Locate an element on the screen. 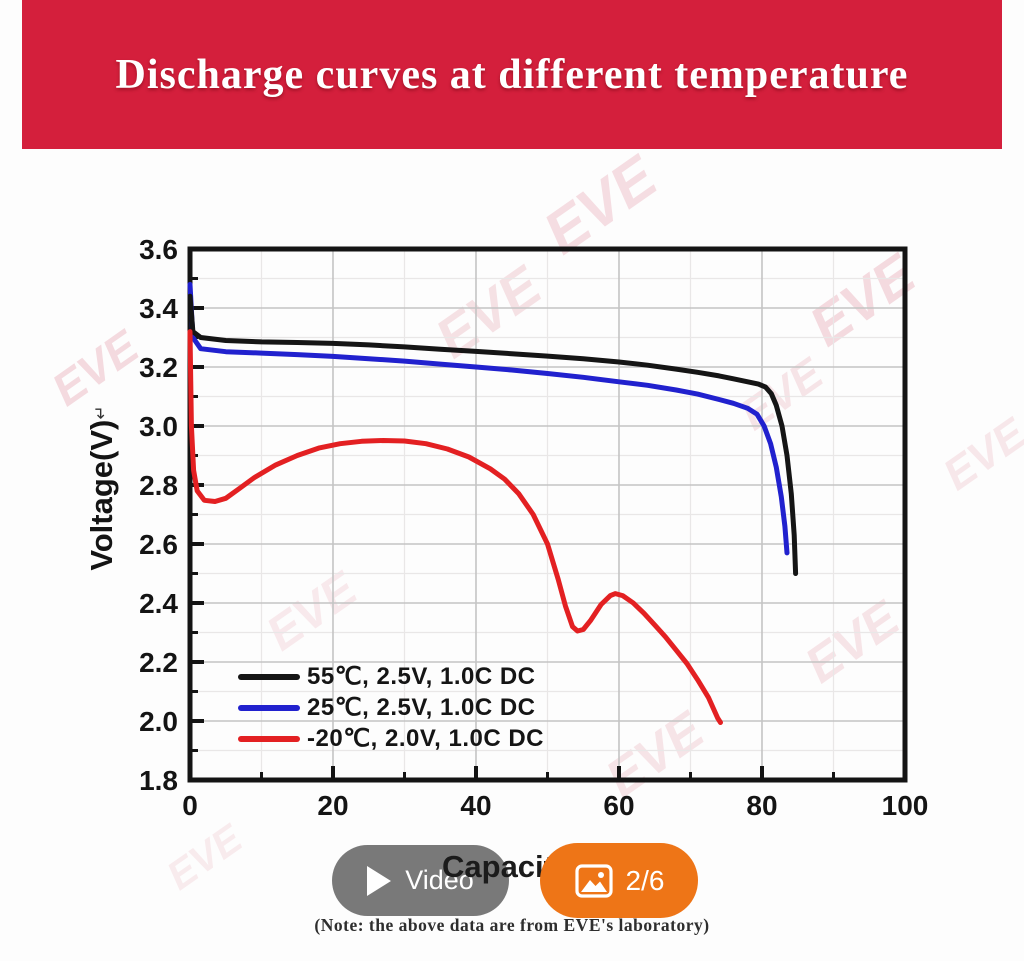  tick-label: 100 is located at coordinates (905, 805).